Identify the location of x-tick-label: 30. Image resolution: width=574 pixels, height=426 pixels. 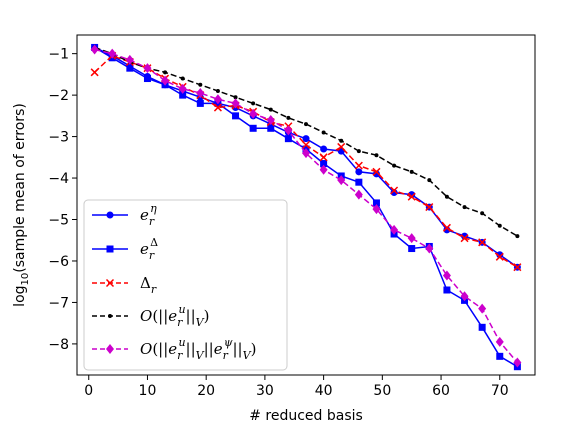
(265, 391).